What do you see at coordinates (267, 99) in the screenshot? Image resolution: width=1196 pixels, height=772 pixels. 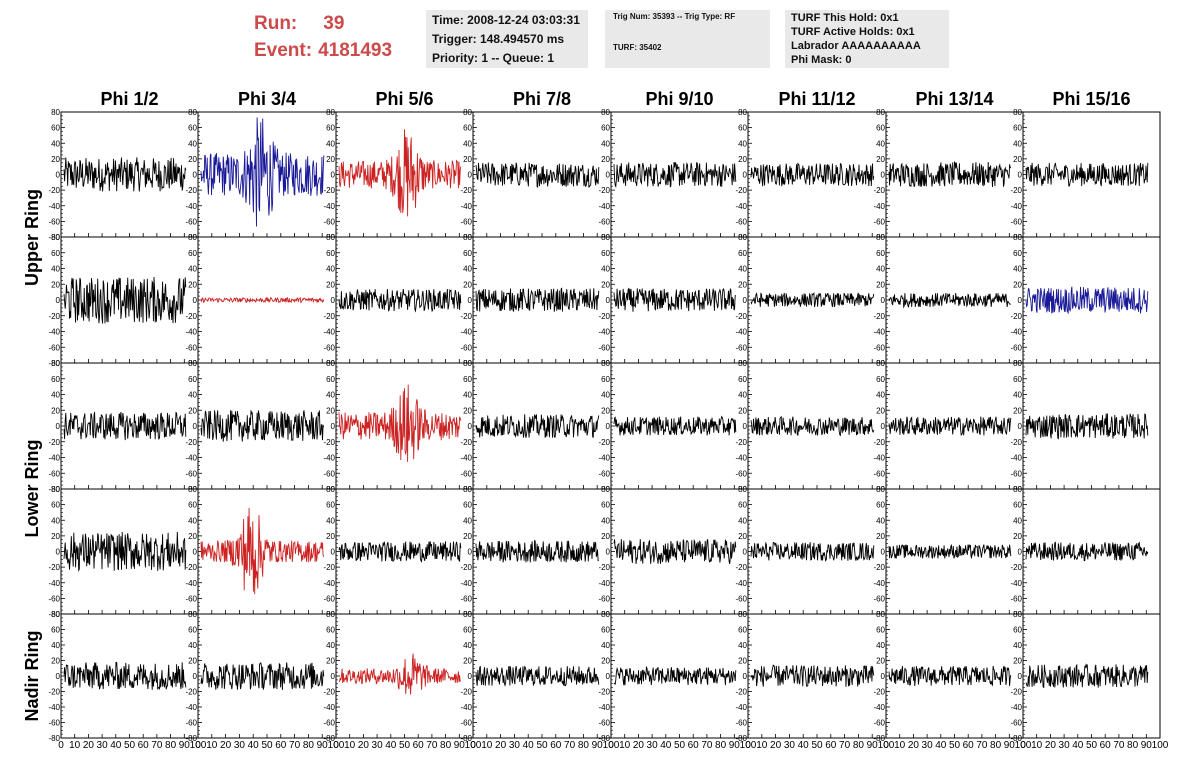 I see `column-header: Phi 3/4` at bounding box center [267, 99].